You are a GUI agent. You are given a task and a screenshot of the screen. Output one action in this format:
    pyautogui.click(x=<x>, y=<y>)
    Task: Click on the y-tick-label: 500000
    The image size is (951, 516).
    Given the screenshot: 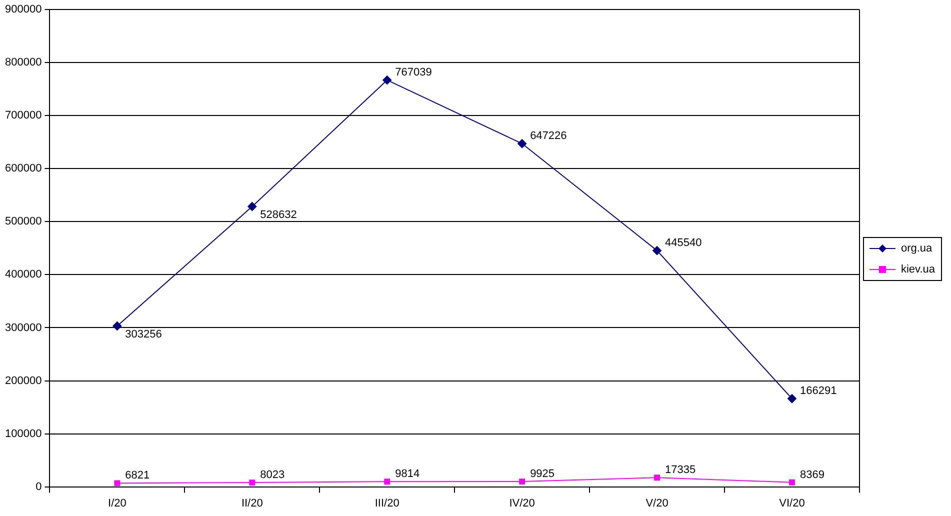 What is the action you would take?
    pyautogui.click(x=23, y=222)
    